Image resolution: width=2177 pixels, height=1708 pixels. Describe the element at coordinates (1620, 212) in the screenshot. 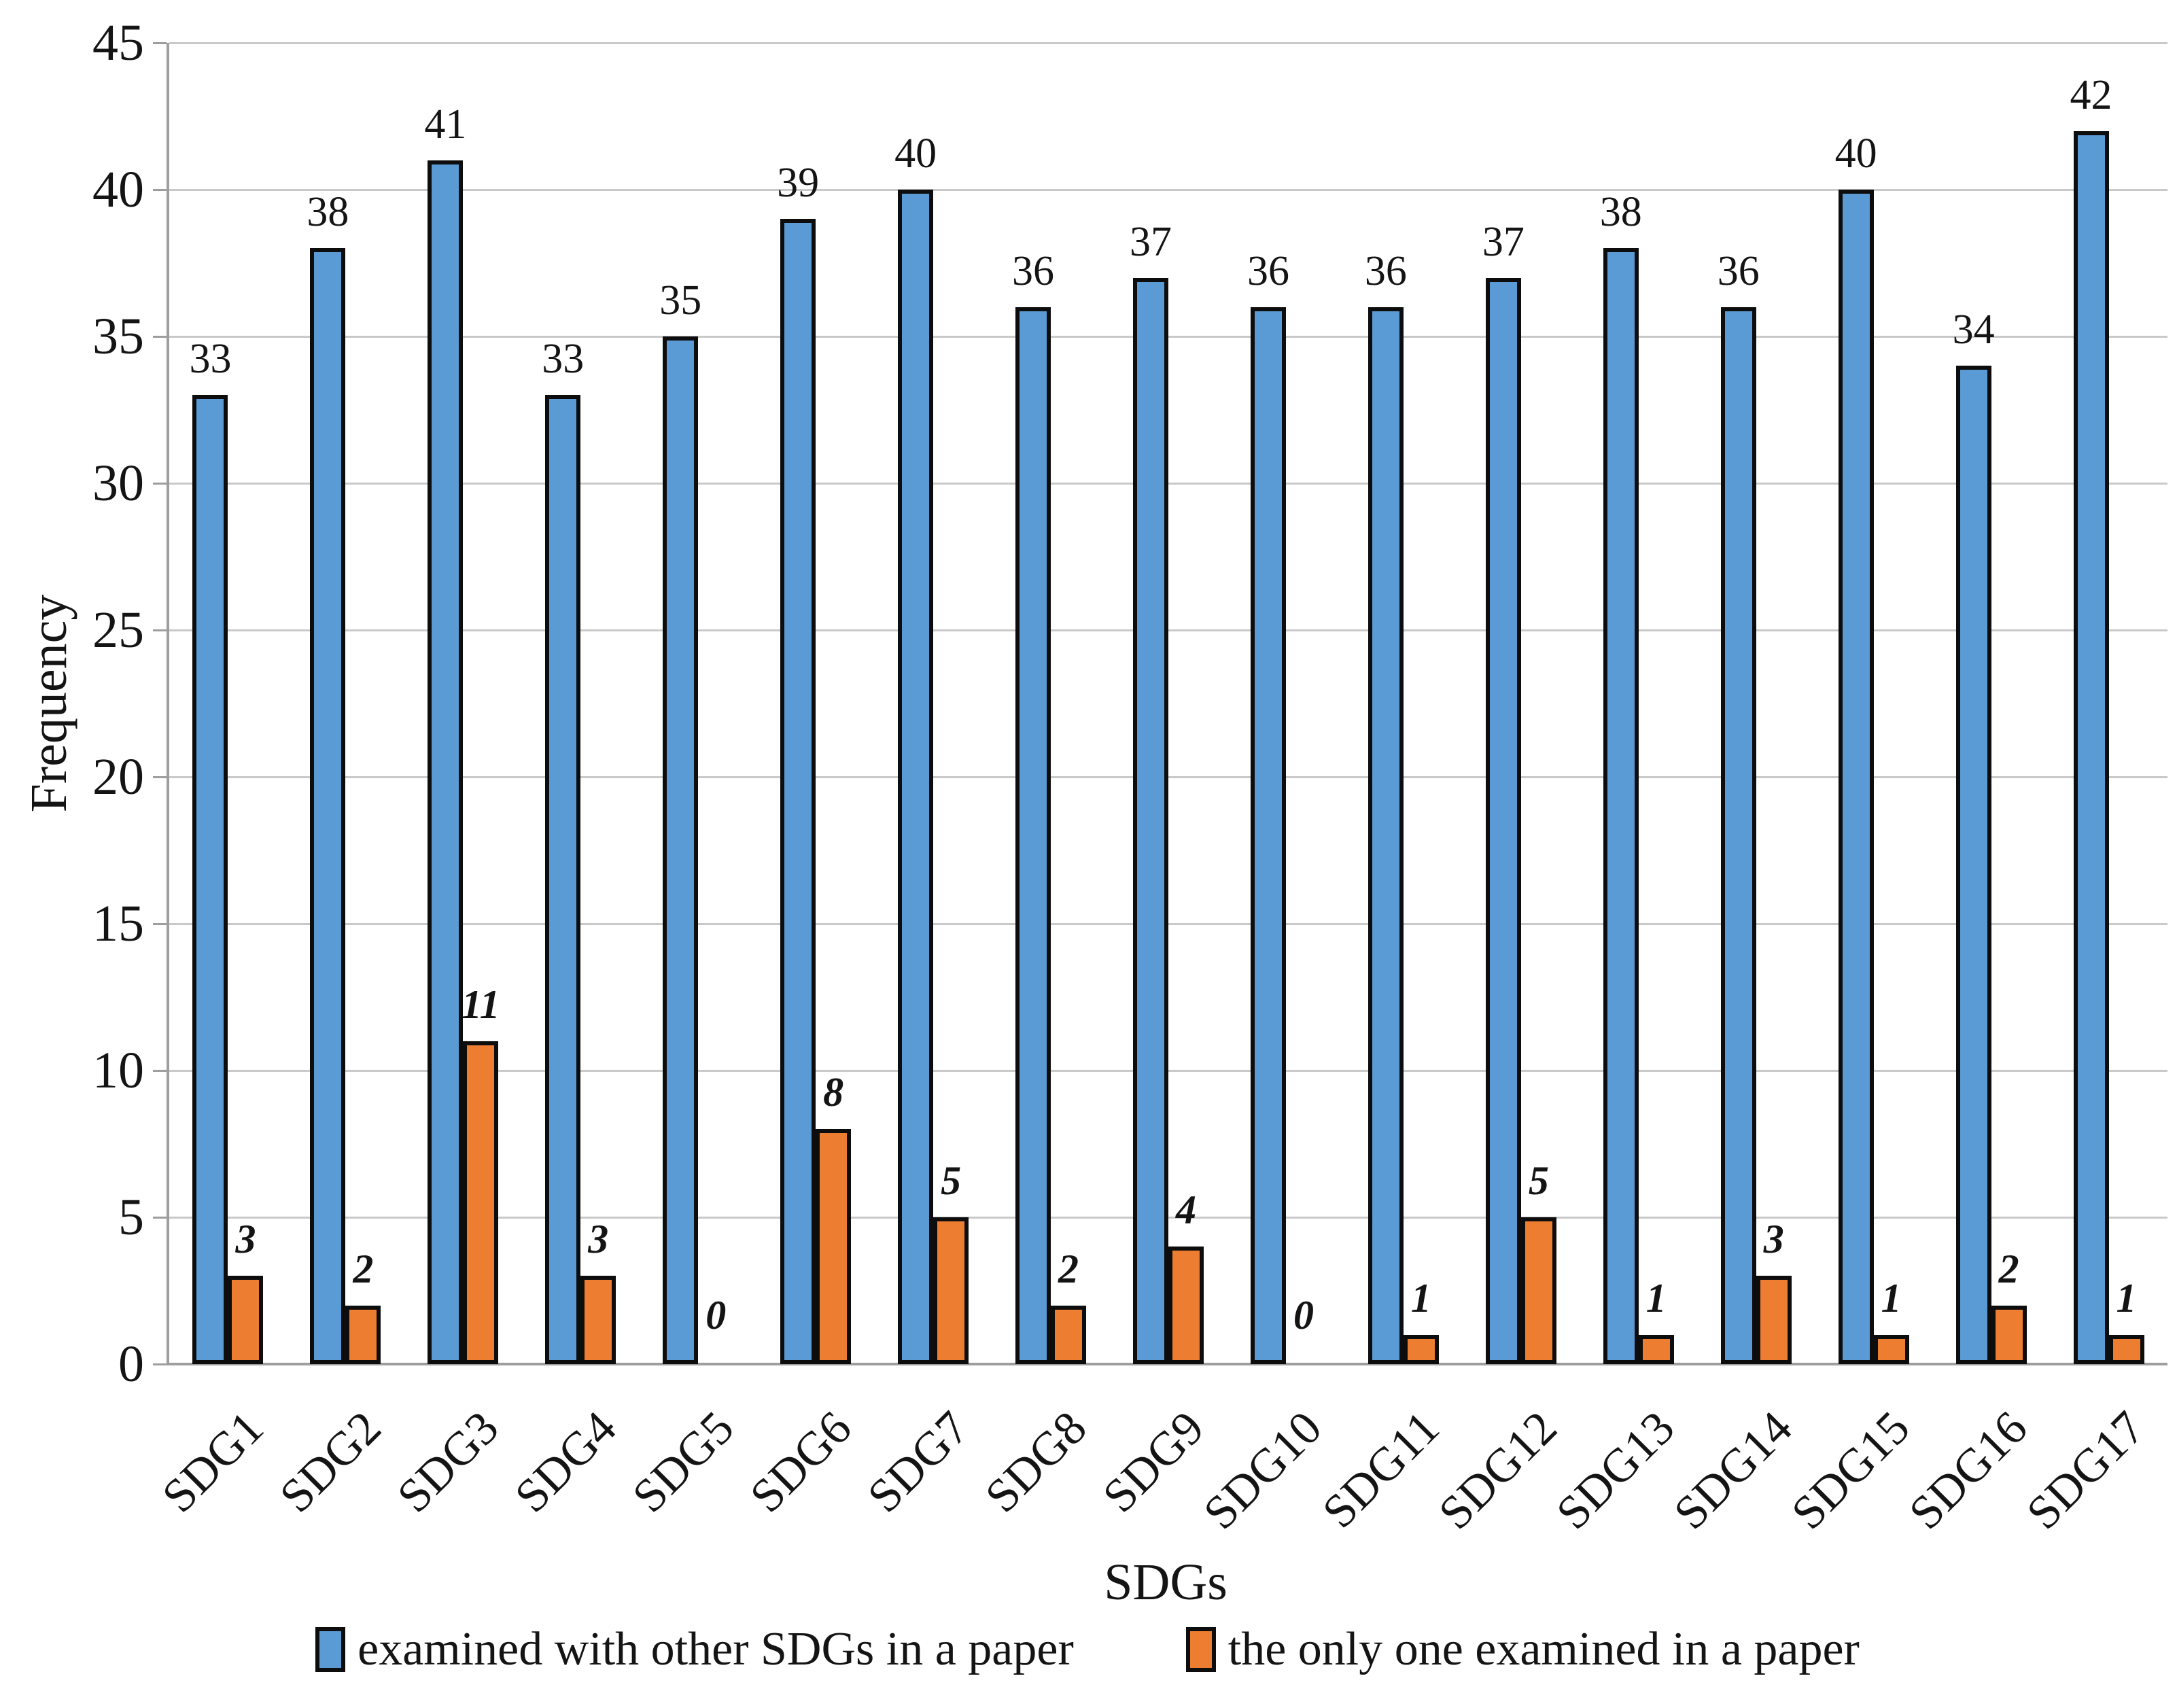

I see `data-label-blue-SDG13: 38` at that location.